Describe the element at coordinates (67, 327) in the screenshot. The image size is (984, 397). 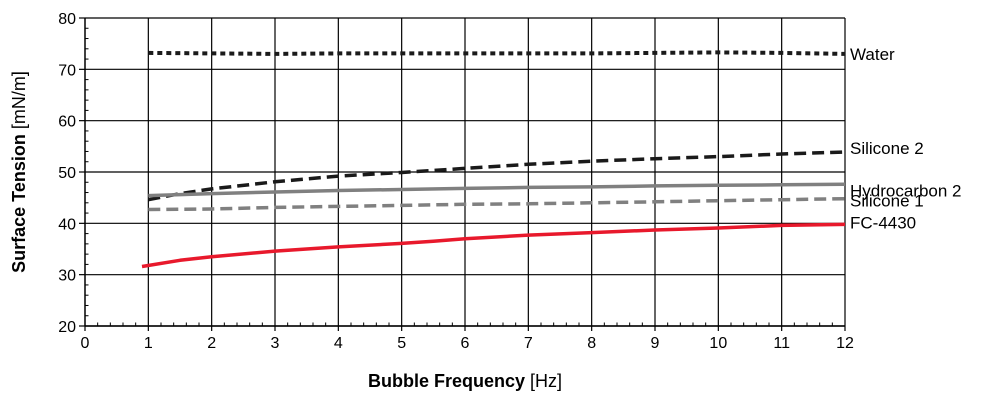
I see `y-tick-label: 20` at that location.